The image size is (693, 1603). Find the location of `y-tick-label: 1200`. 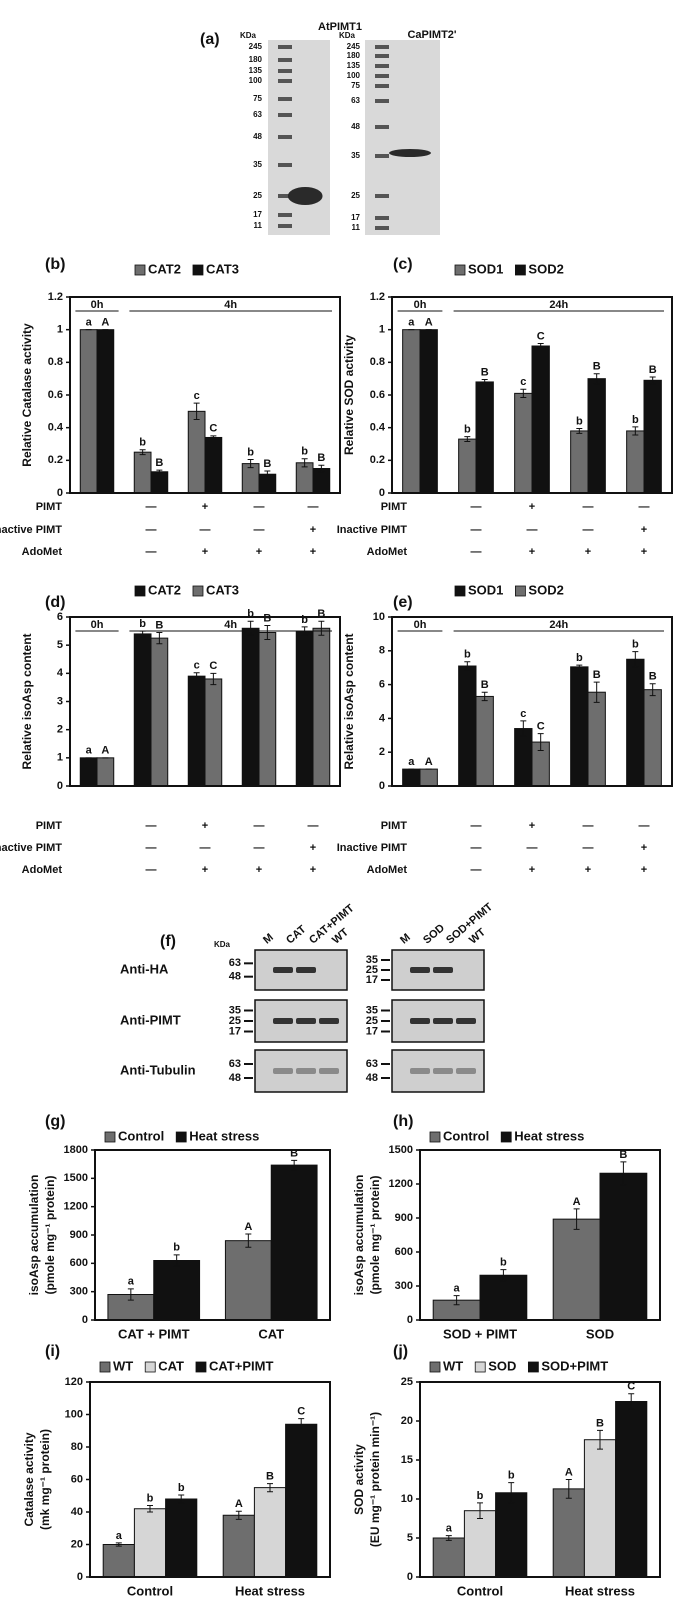

y-tick-label: 1200 is located at coordinates (401, 1184).